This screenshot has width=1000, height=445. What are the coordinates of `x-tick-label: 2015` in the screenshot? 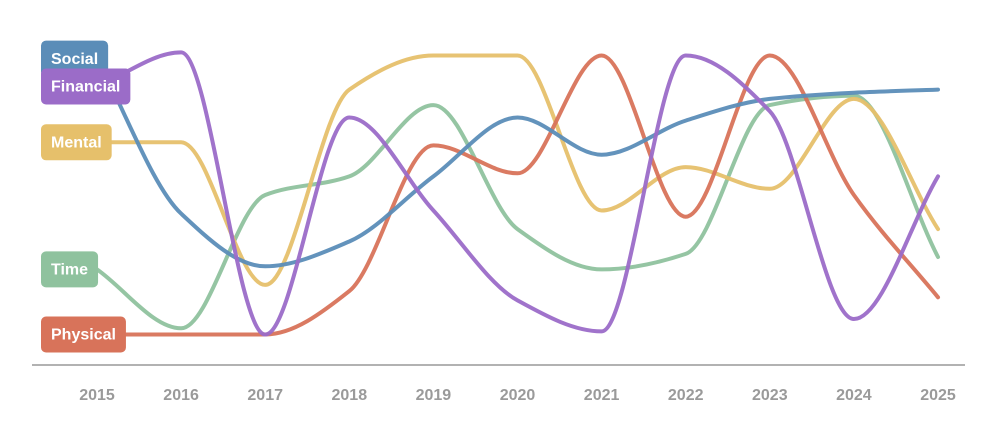 It's located at (97, 395).